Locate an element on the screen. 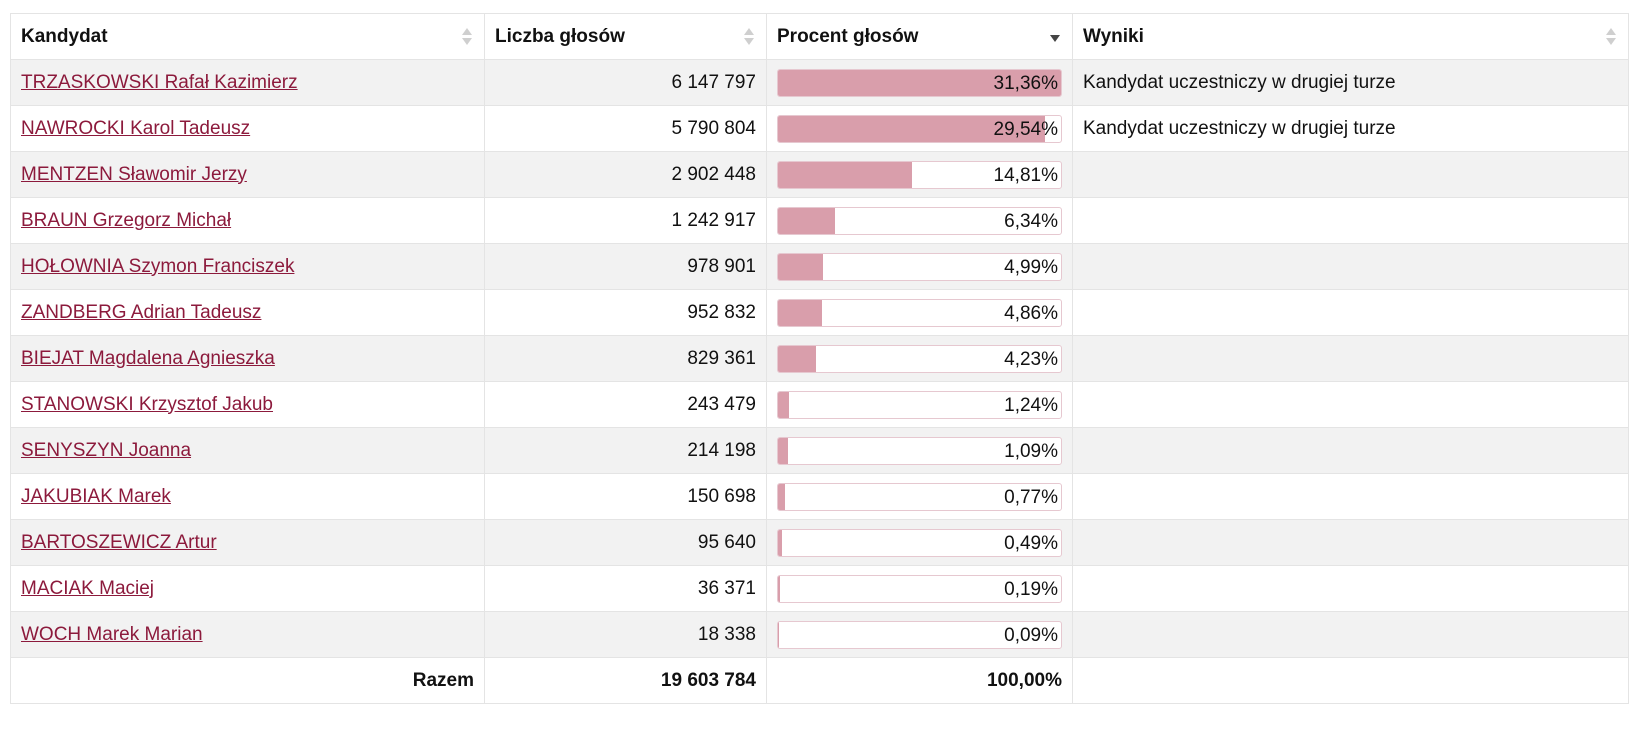 This screenshot has height=729, width=1636. percent-cell: 14,81% is located at coordinates (919, 174).